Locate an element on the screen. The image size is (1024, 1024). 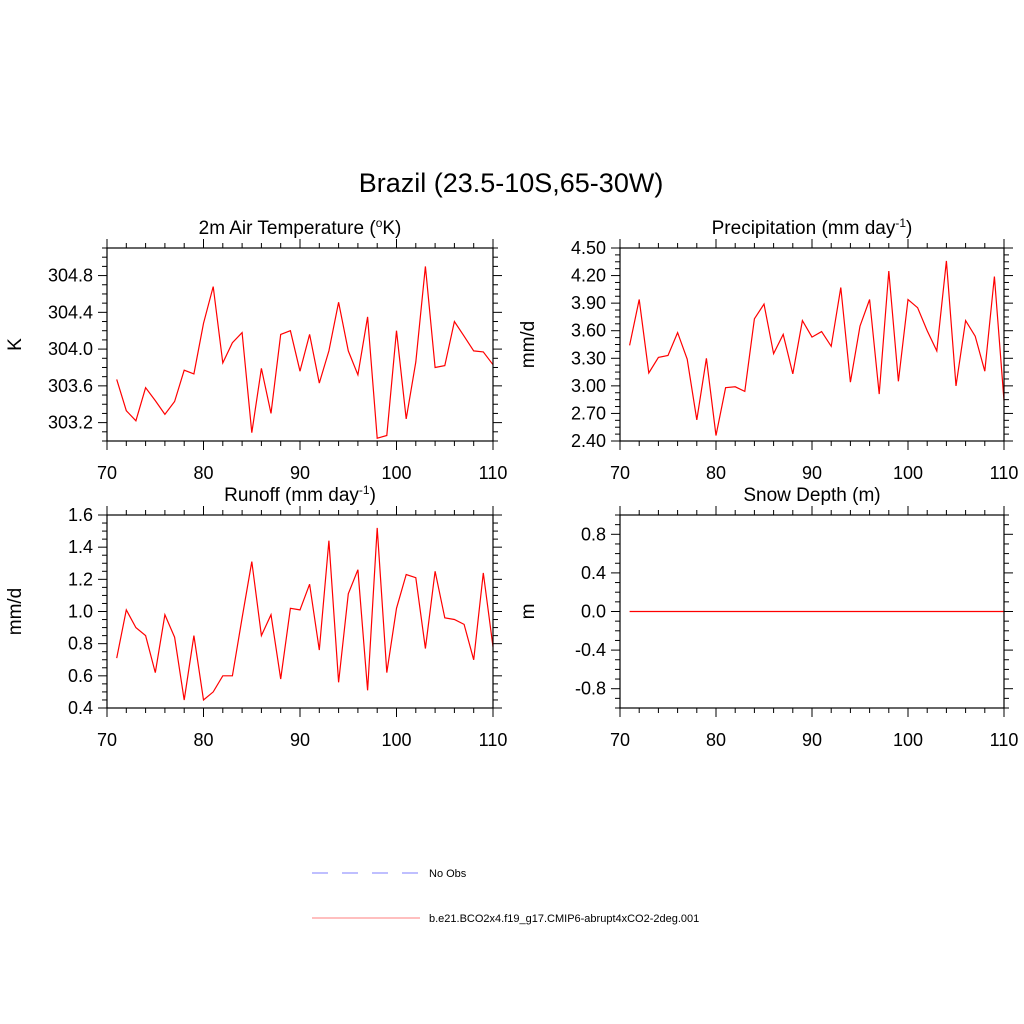
panel-title: Runoff (mm day-1) is located at coordinates (300, 494).